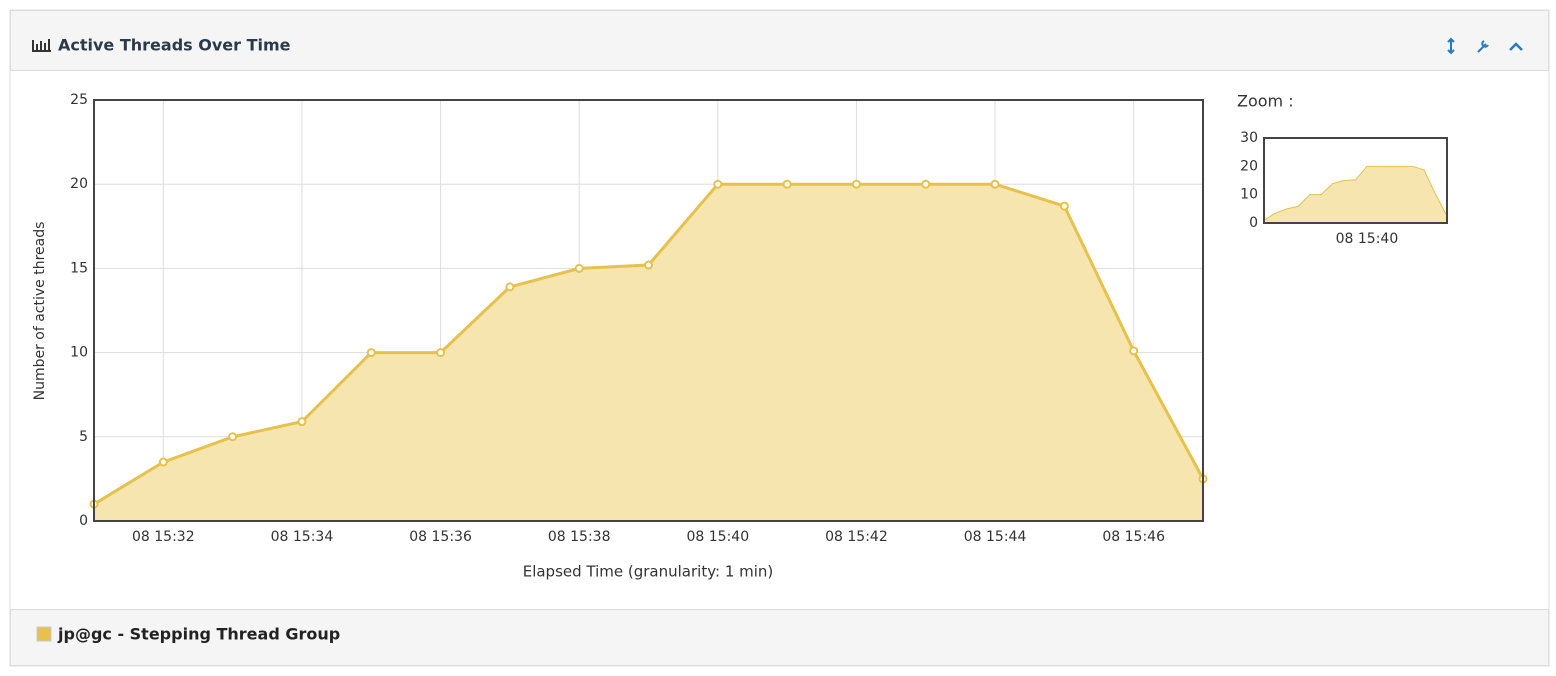 The image size is (1556, 676). Describe the element at coordinates (79, 100) in the screenshot. I see `y-tick-label: 25` at that location.